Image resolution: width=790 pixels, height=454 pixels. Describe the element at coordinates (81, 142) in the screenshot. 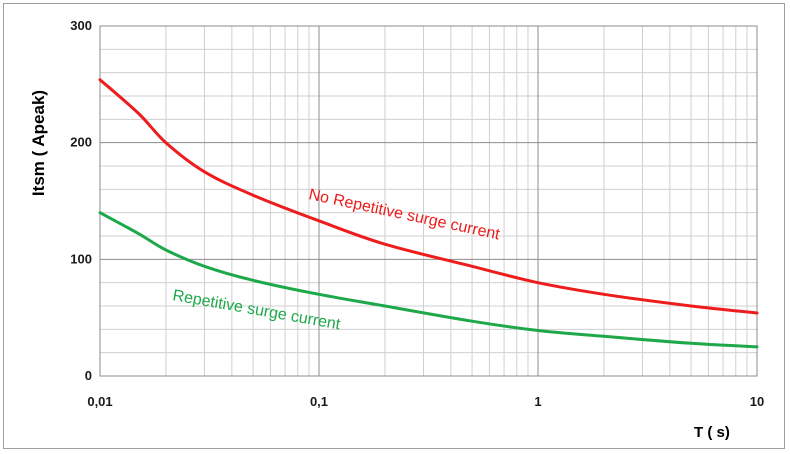

I see `y-tick-label: 200` at that location.